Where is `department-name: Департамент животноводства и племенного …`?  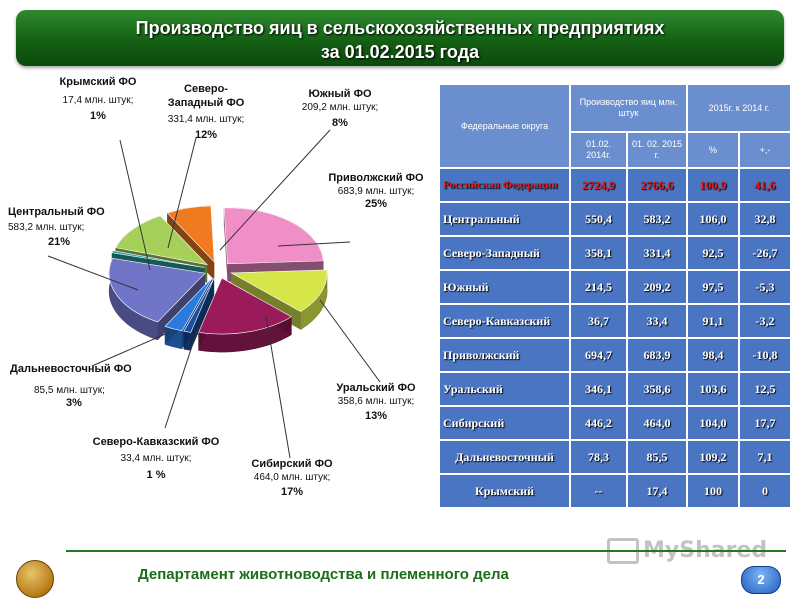
department-name: Департамент животноводства и племенного … is located at coordinates (323, 574).